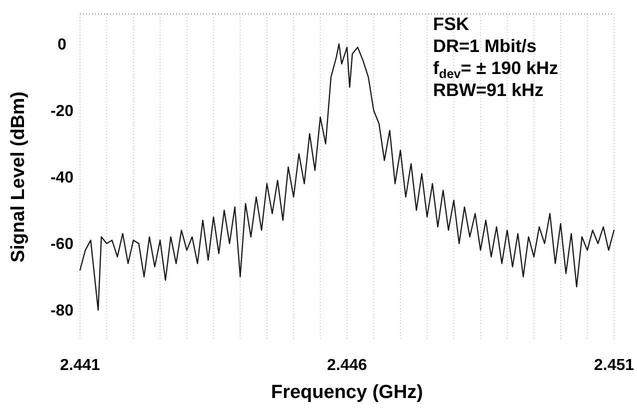 The height and width of the screenshot is (408, 637). What do you see at coordinates (614, 365) in the screenshot?
I see `x-tick-label: 2.451` at bounding box center [614, 365].